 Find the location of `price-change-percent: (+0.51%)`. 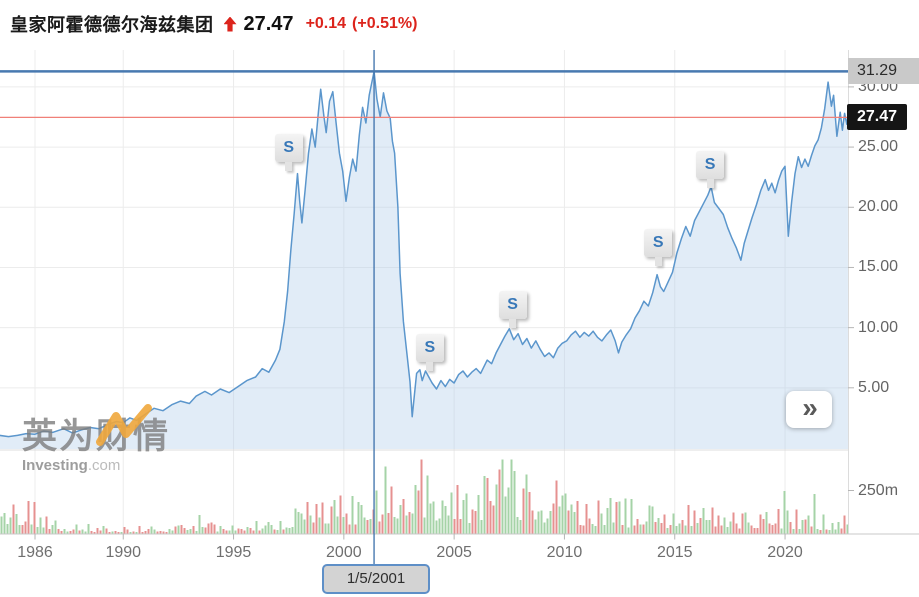

price-change-percent: (+0.51%) is located at coordinates (385, 23).